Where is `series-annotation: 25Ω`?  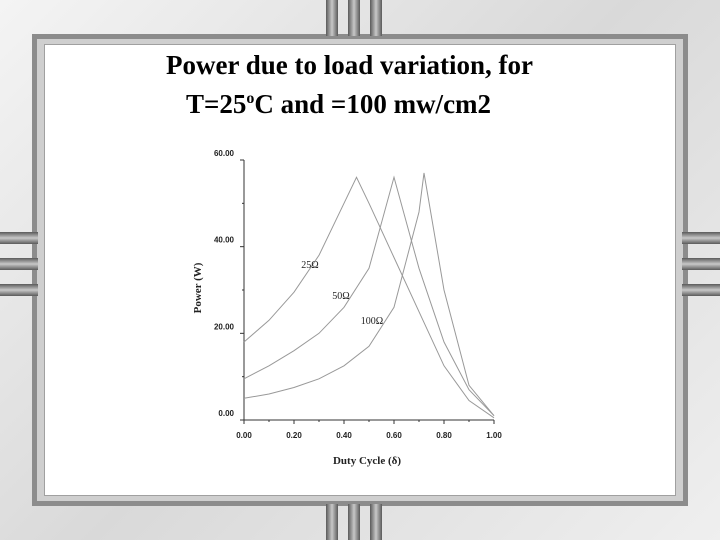 series-annotation: 25Ω is located at coordinates (309, 265).